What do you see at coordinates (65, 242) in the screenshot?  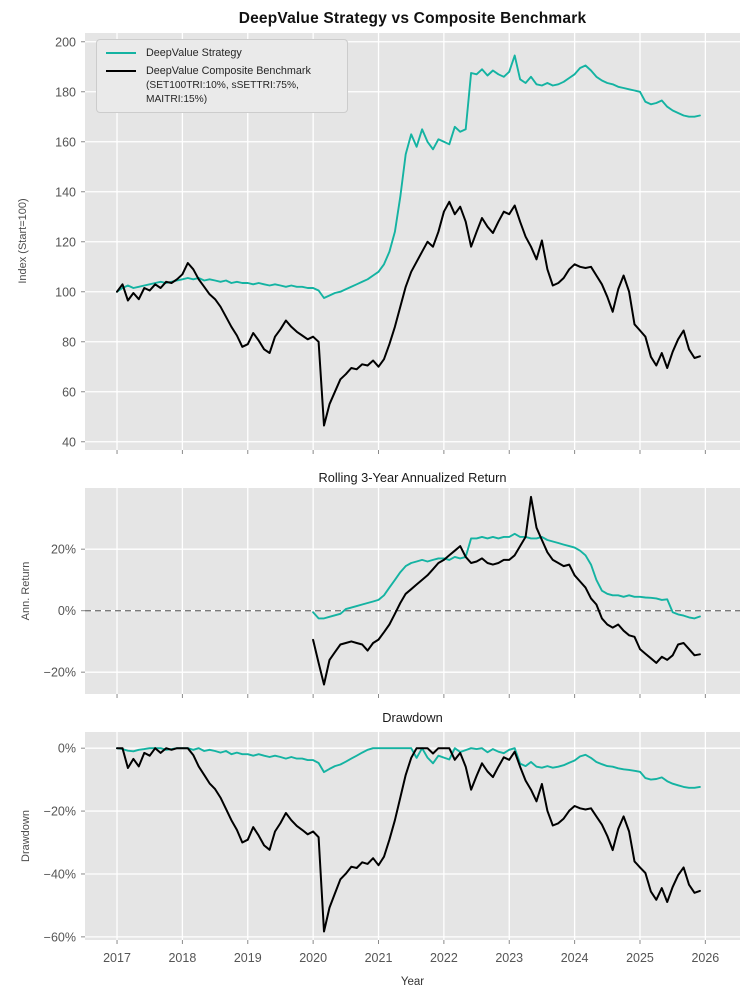 I see `svg-text: 120` at bounding box center [65, 242].